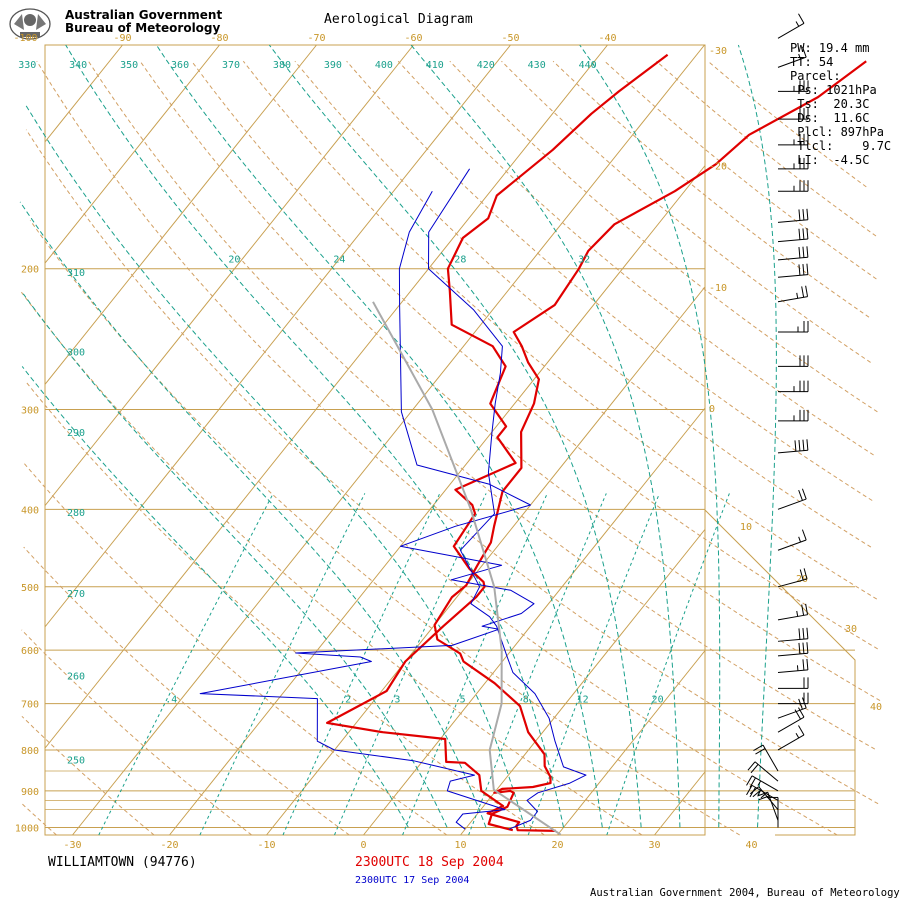 The height and width of the screenshot is (900, 900). I want to click on info-li: LI: -4.5C, so click(829, 160).